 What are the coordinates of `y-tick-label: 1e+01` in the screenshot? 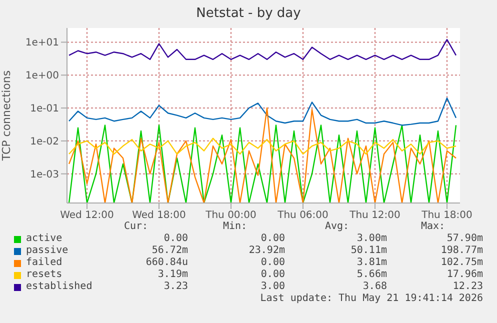 It's located at (42, 43).